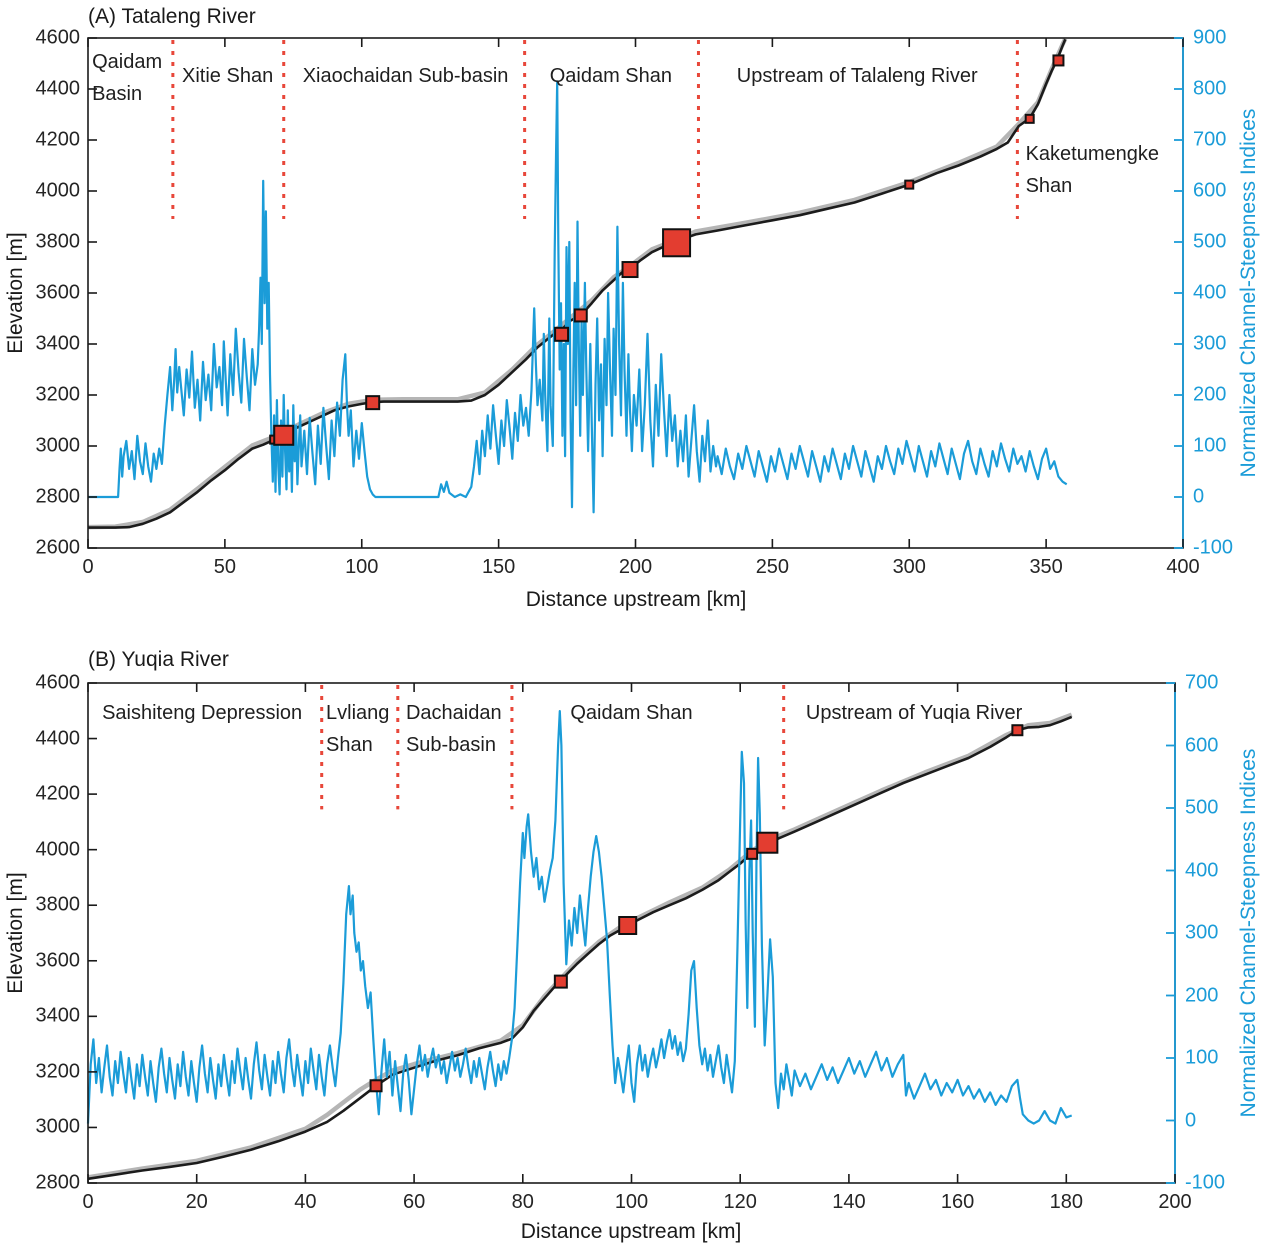  What do you see at coordinates (857, 76) in the screenshot?
I see `region-label-A: Upstream of Talaleng River` at bounding box center [857, 76].